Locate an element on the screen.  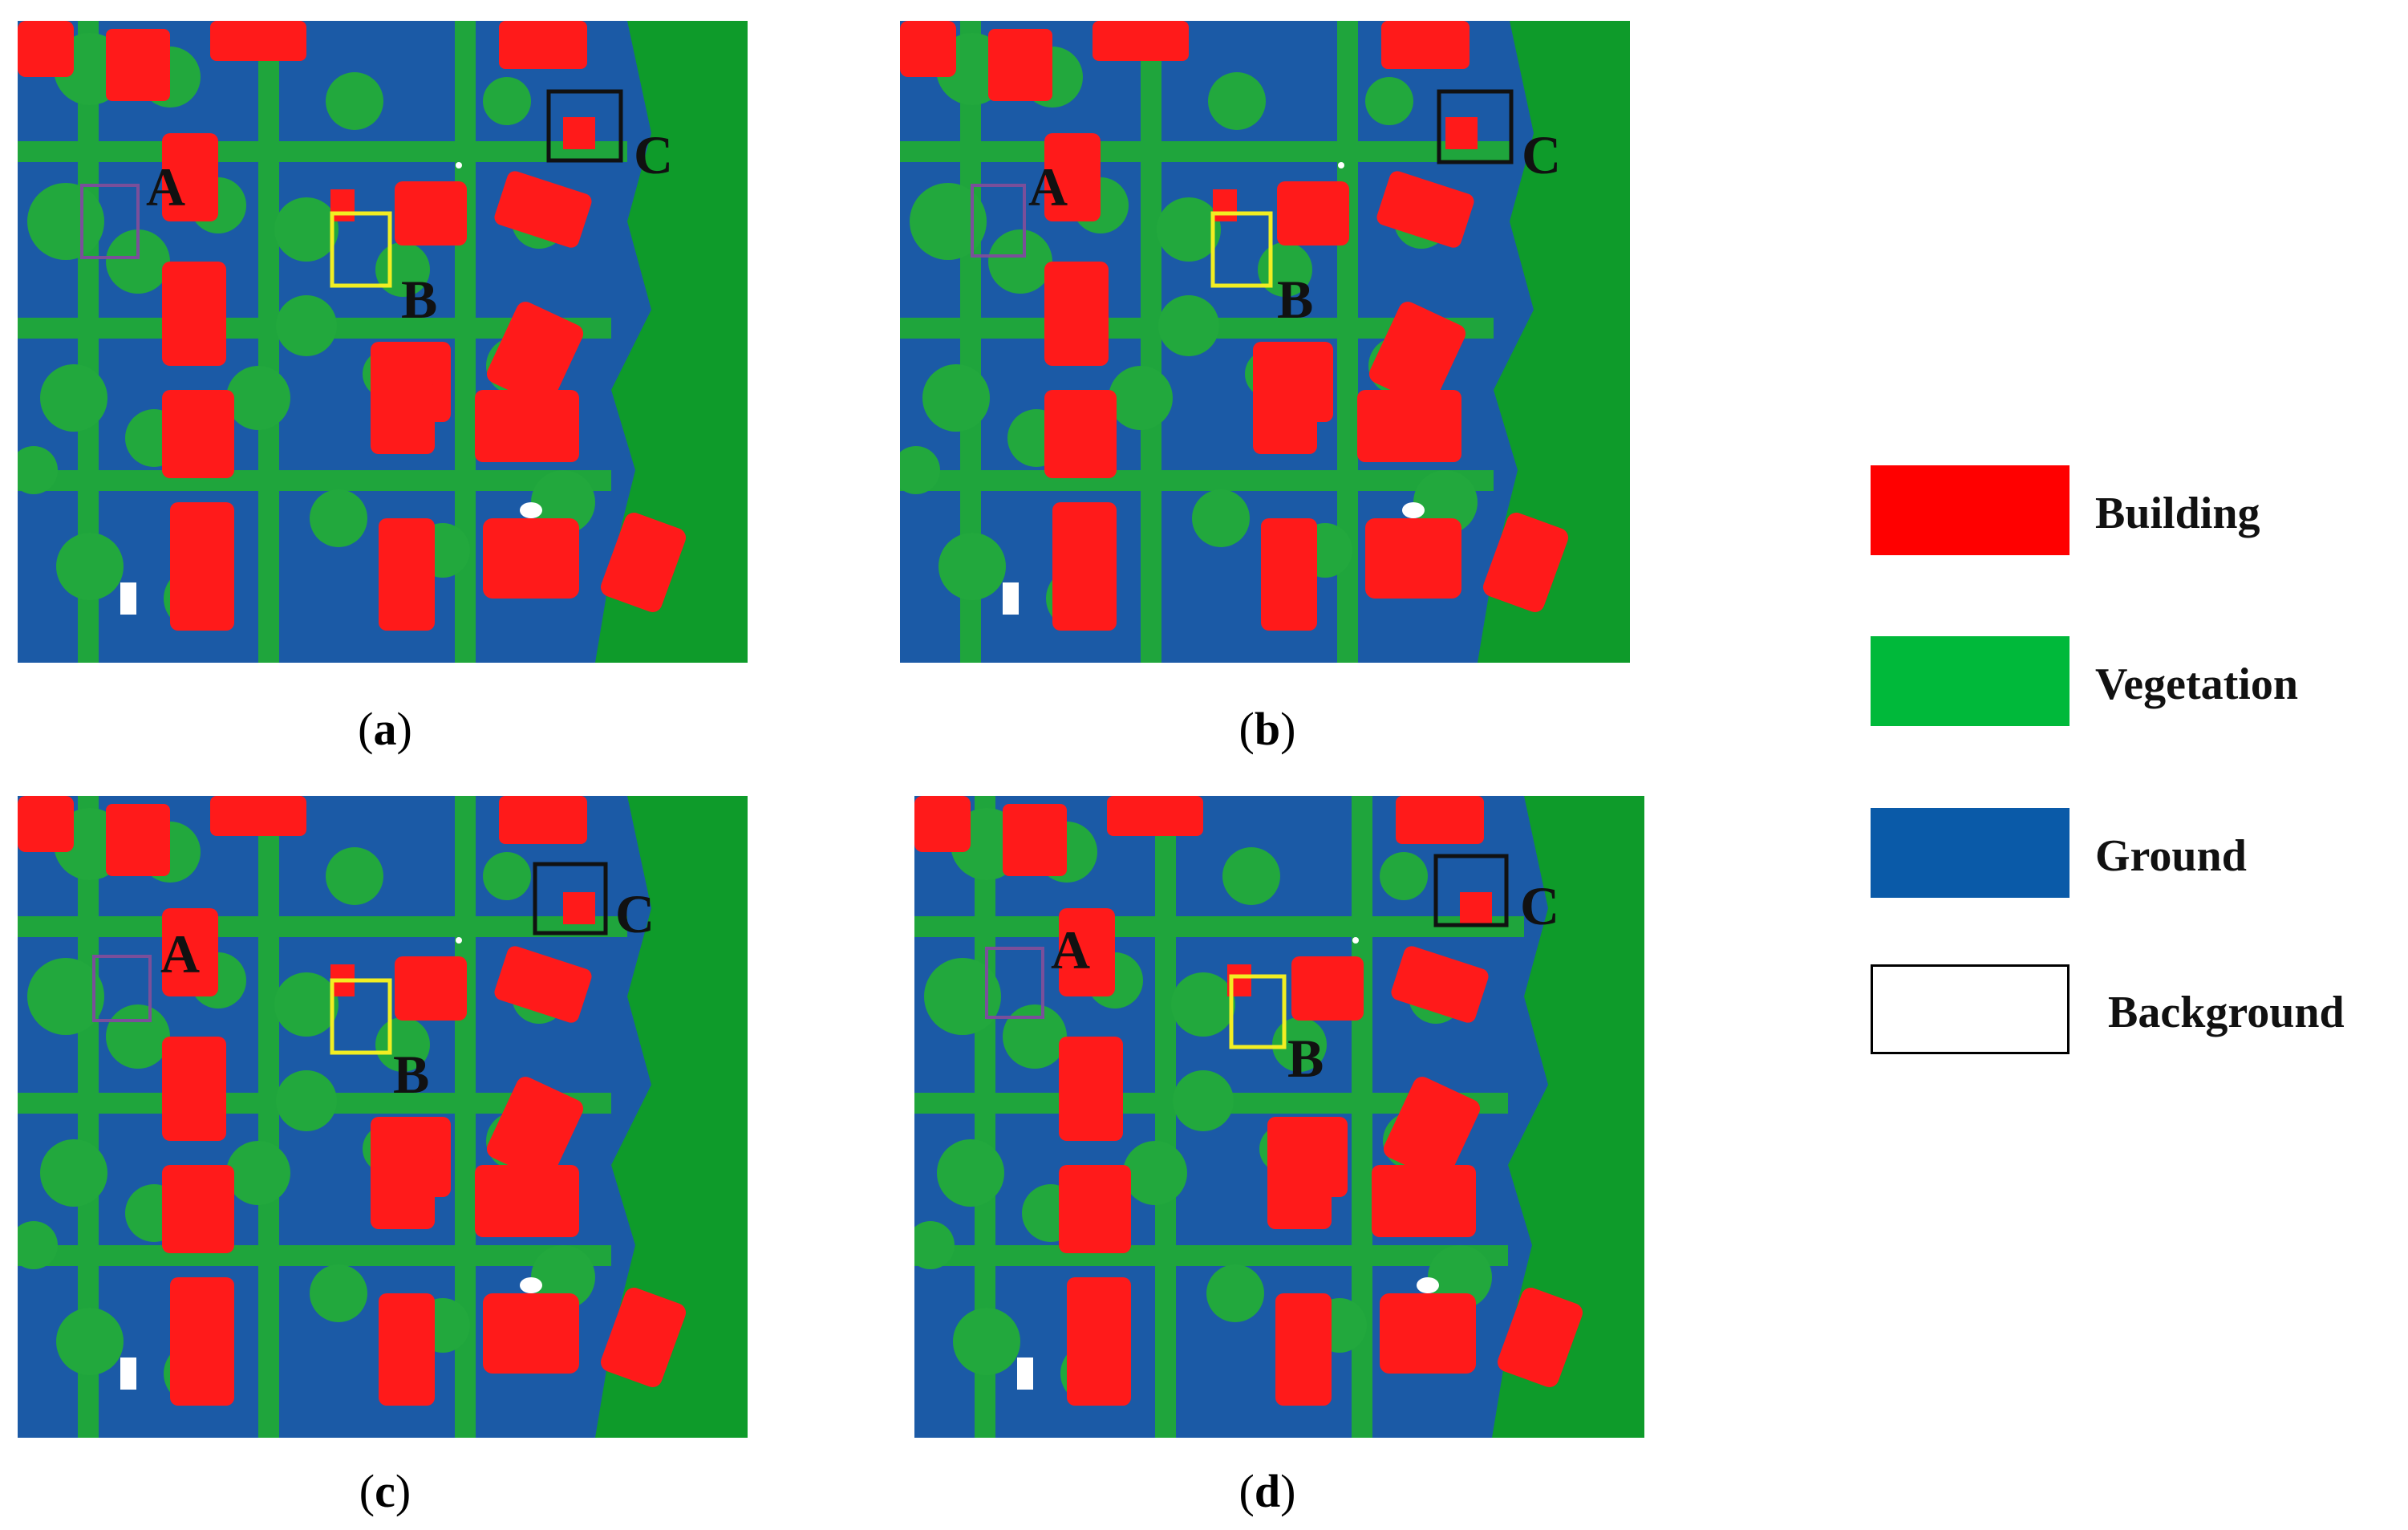
caption-d-letter: d is located at coordinates (1267, 1491).